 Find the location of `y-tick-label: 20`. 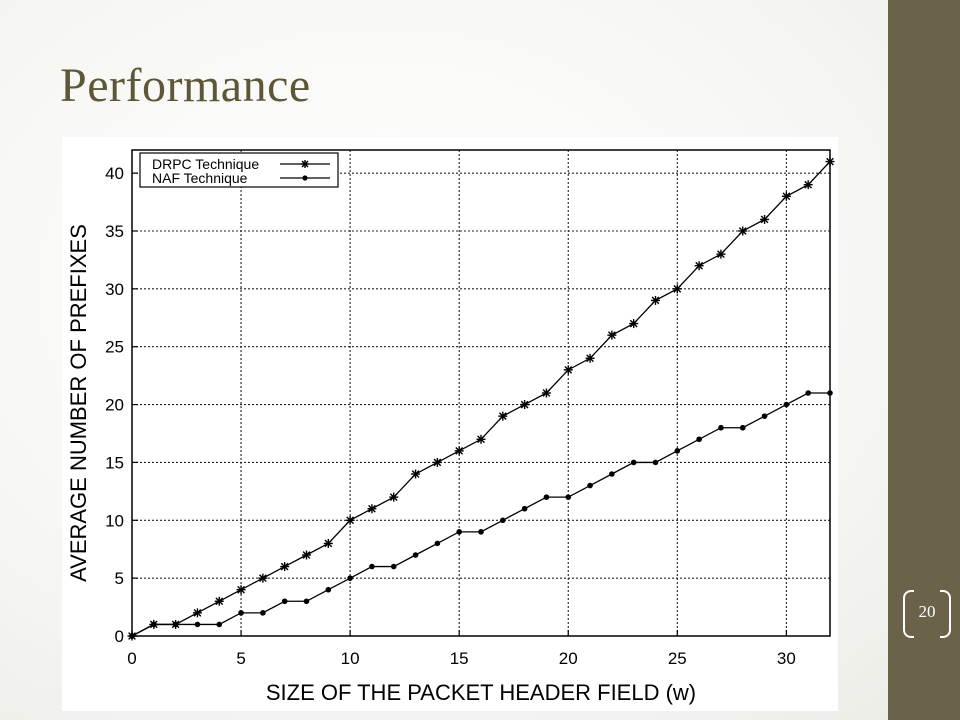

y-tick-label: 20 is located at coordinates (114, 405).